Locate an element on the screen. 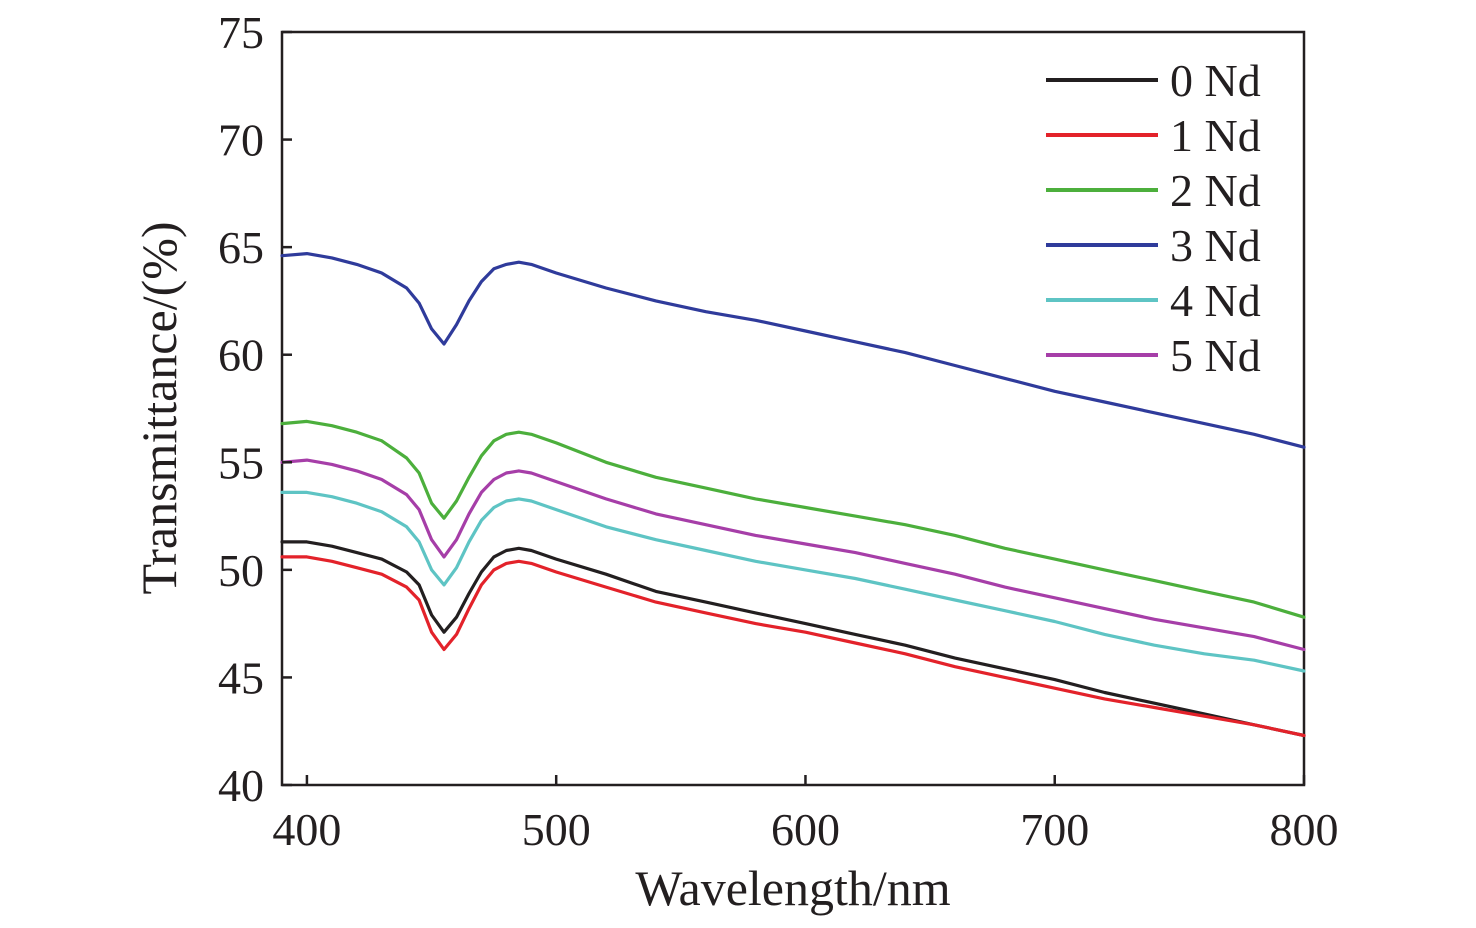 This screenshot has height=928, width=1476. x-axis-ticks: 400 500 600 700 800 is located at coordinates (805, 815).